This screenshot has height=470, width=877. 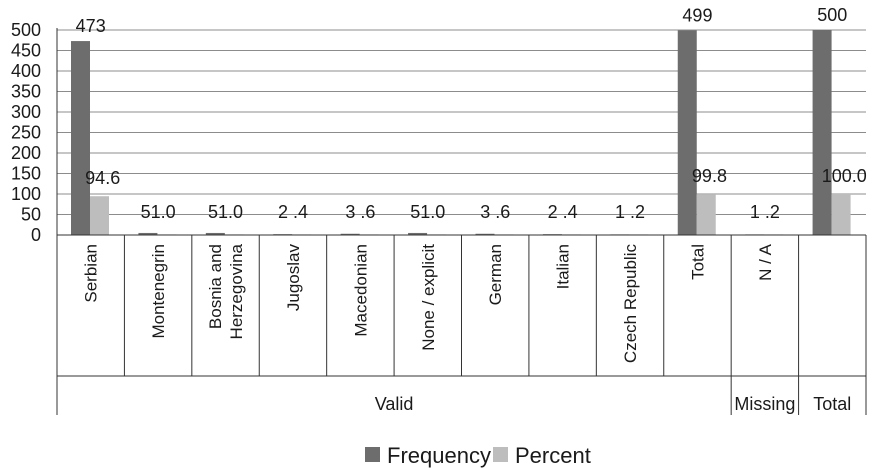 What do you see at coordinates (26, 30) in the screenshot?
I see `y-tick-label: 500` at bounding box center [26, 30].